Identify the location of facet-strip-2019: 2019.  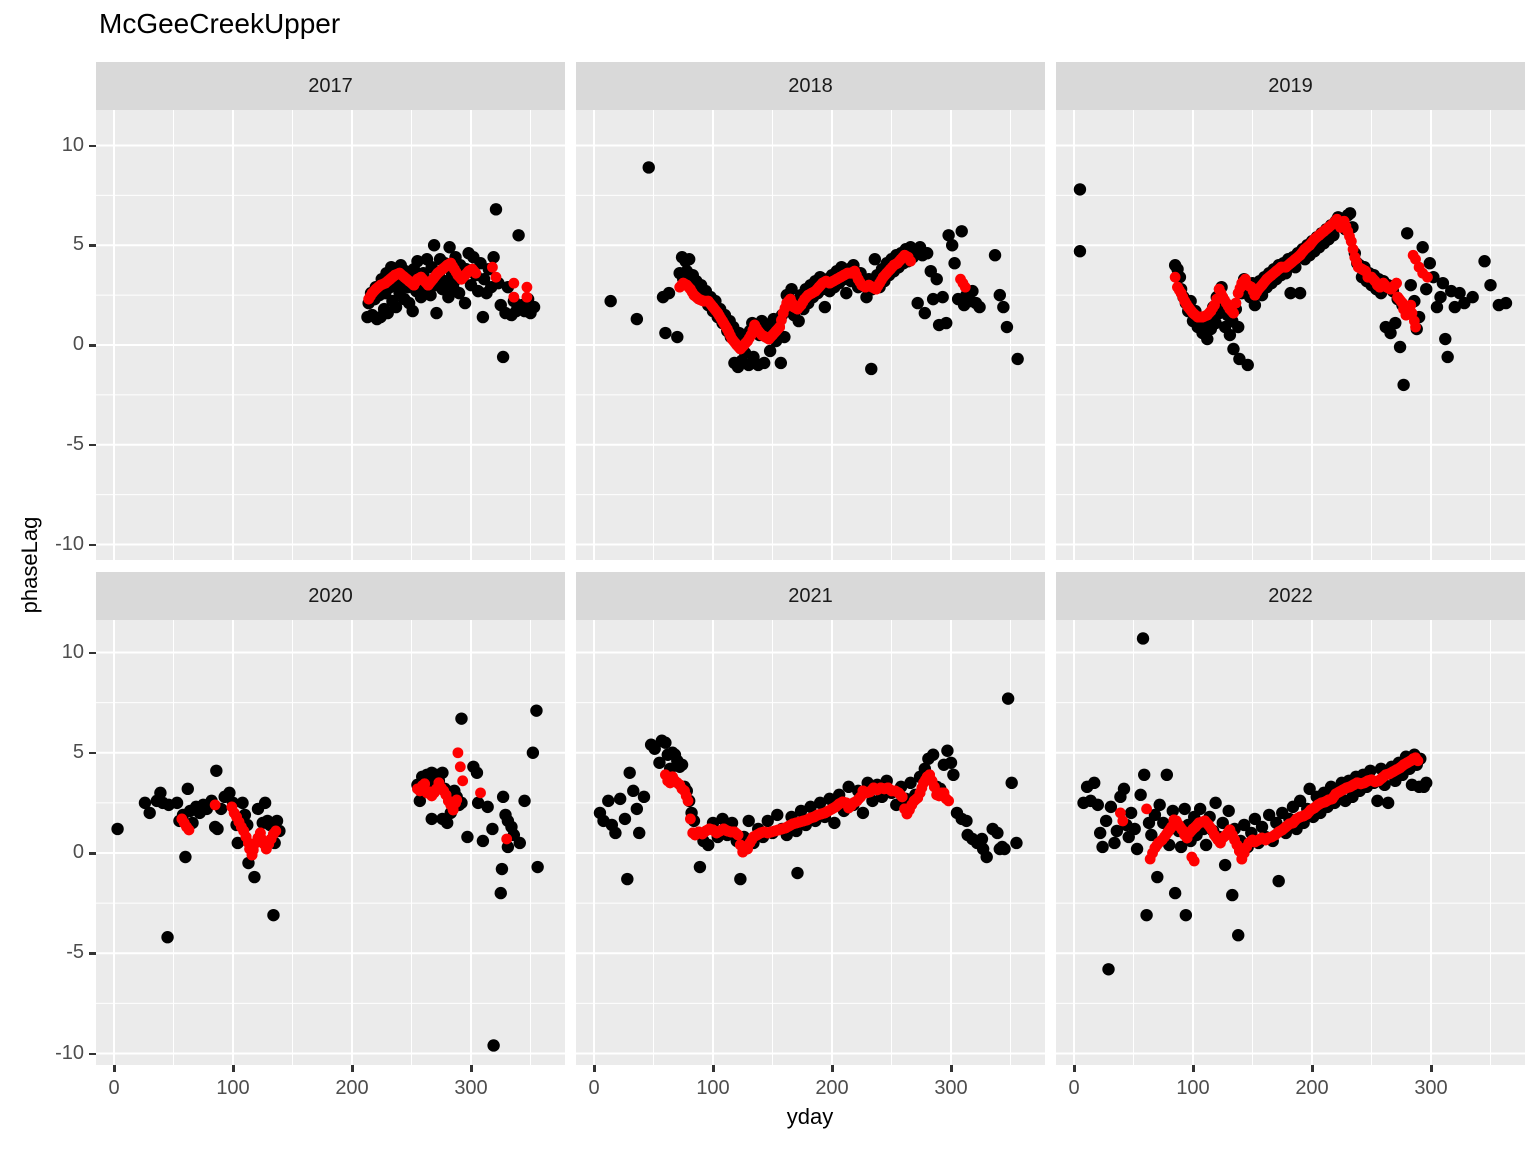
(1290, 86).